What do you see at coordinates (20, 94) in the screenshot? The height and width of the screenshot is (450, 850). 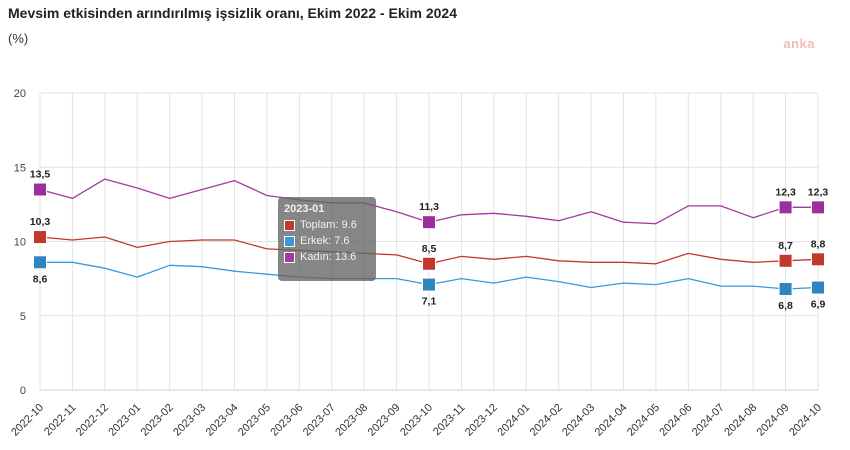 I see `y-tick-label: 20` at bounding box center [20, 94].